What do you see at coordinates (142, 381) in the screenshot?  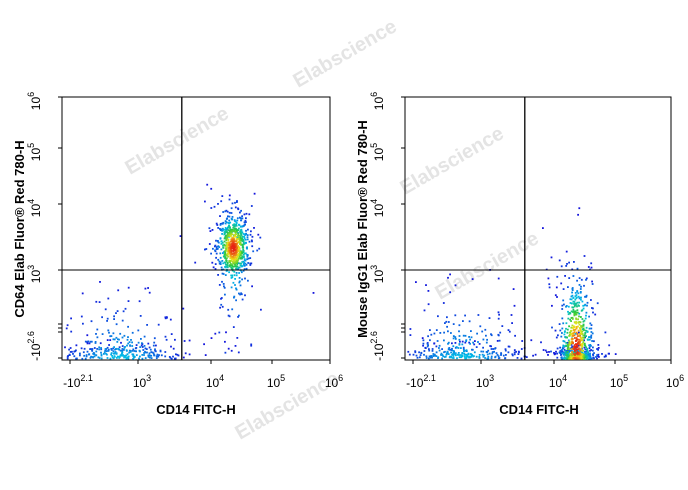 I see `x-tick-label: 103` at bounding box center [142, 381].